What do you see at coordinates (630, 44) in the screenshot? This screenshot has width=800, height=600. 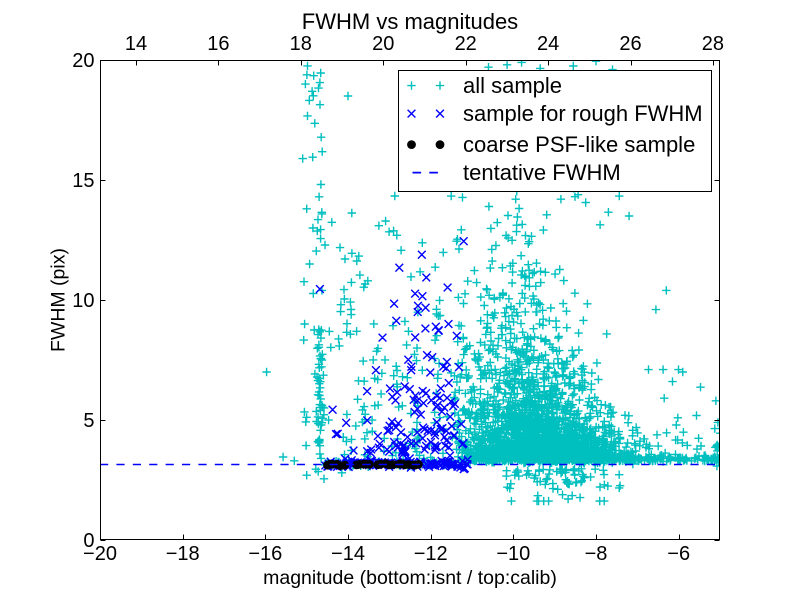 I see `svg-text: 26` at bounding box center [630, 44].